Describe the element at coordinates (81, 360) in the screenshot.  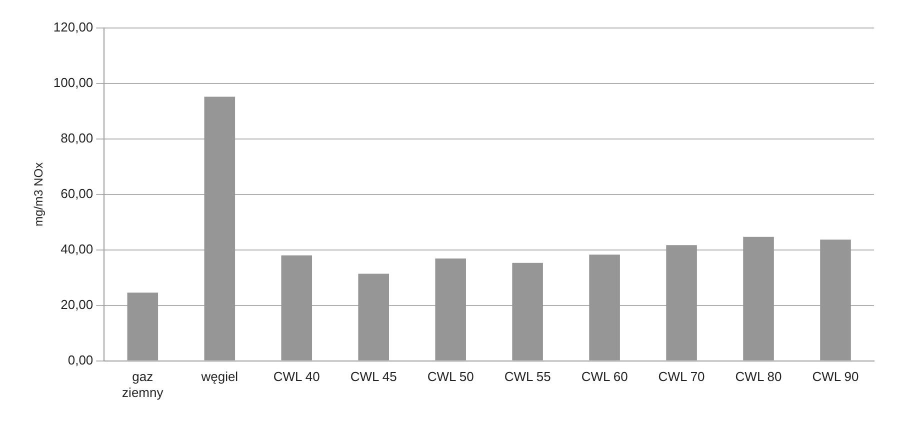
I see `y-tick-label: 0,00` at that location.